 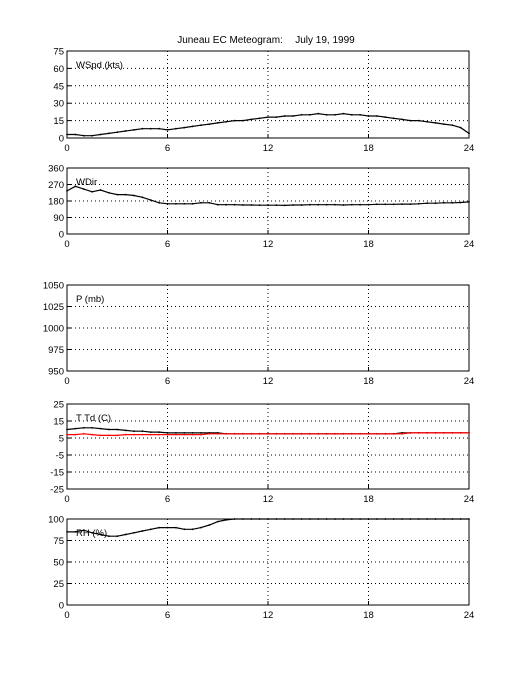 I want to click on panel-label: RH (%), so click(x=91, y=533).